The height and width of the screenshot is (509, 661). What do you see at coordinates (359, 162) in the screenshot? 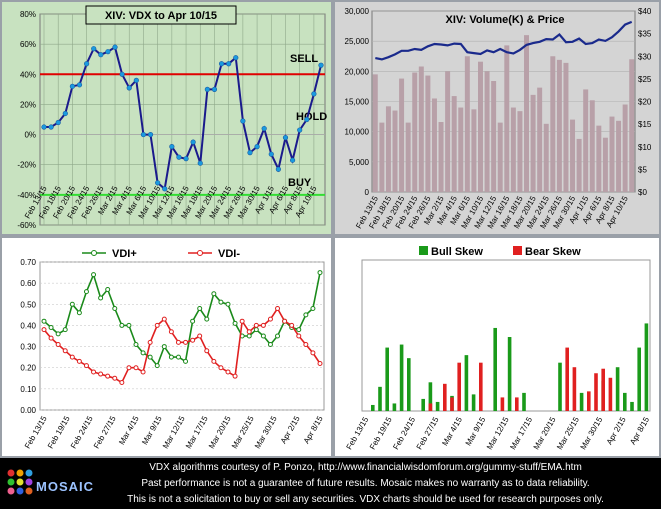
I see `y-left-tick-label: 5,000` at bounding box center [359, 162].